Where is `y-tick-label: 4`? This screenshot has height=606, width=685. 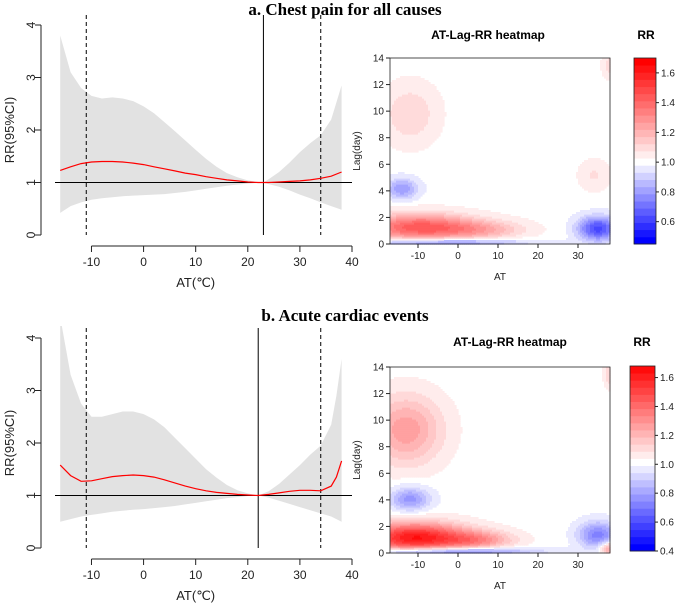
y-tick-label: 4 is located at coordinates (381, 191).